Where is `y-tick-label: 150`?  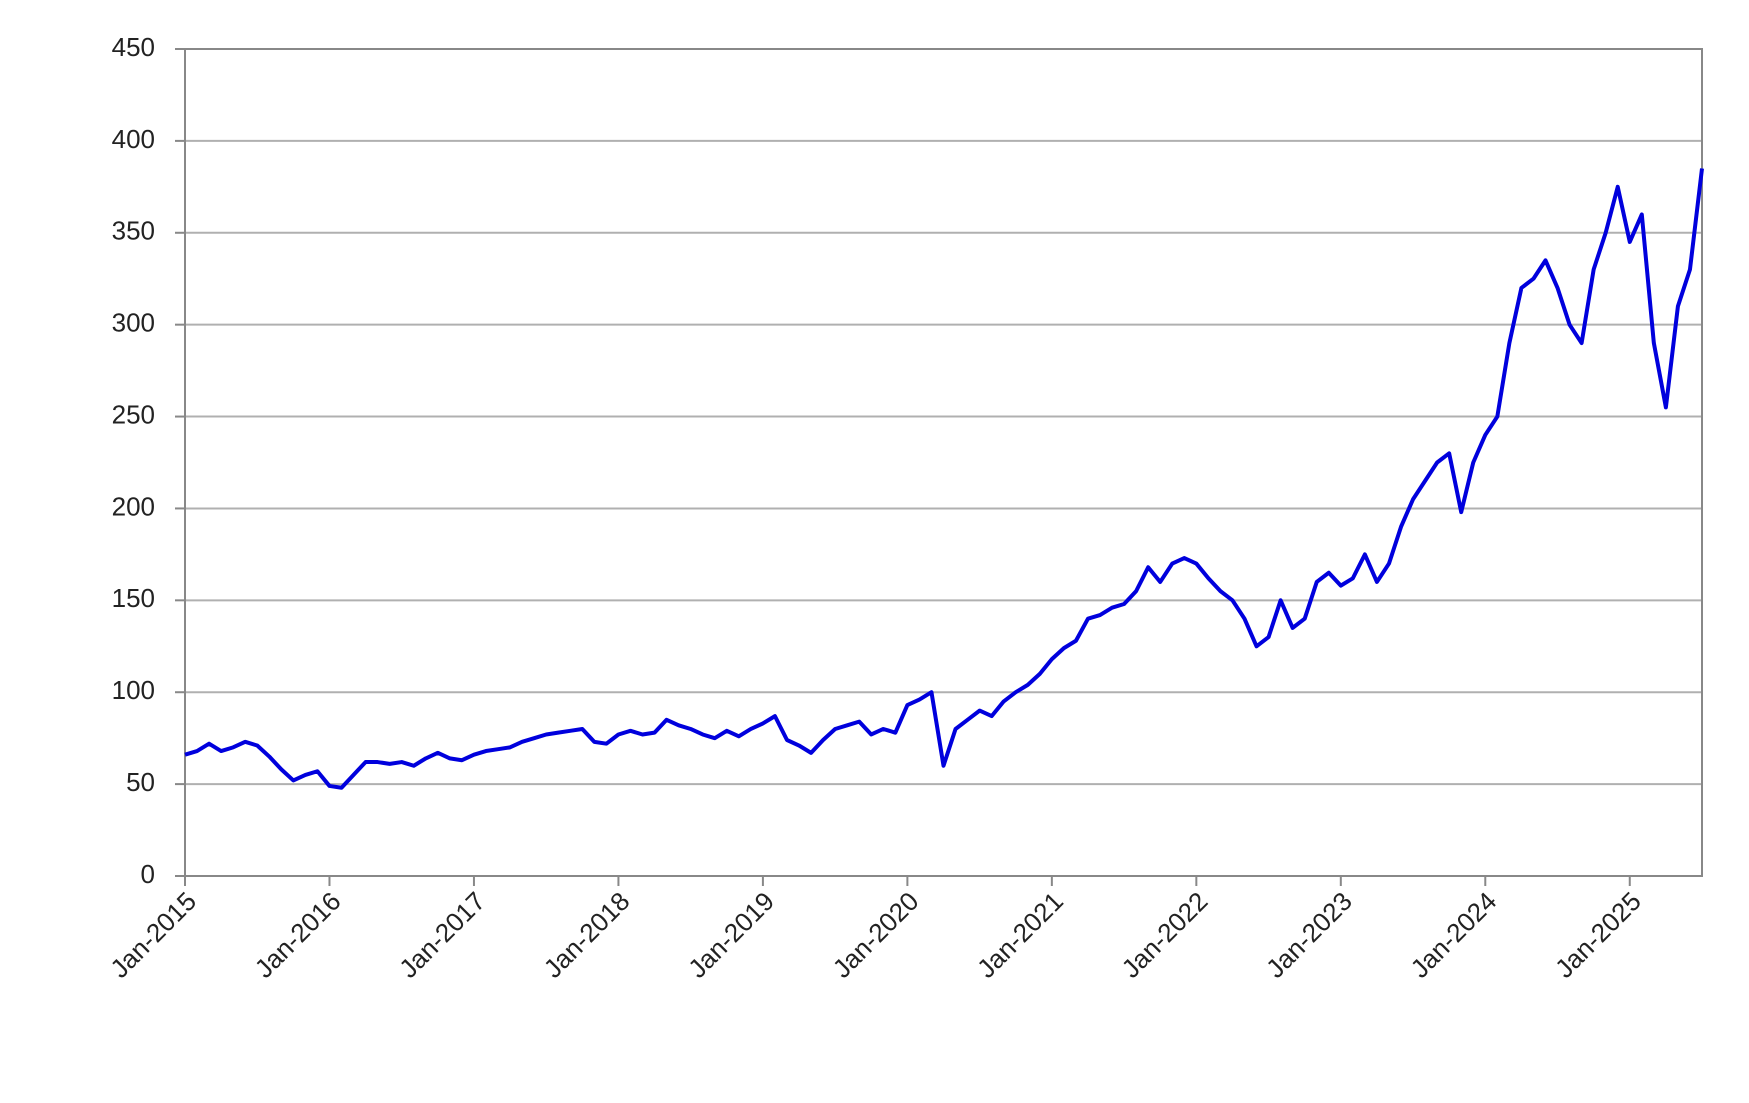
y-tick-label: 150 is located at coordinates (133, 598).